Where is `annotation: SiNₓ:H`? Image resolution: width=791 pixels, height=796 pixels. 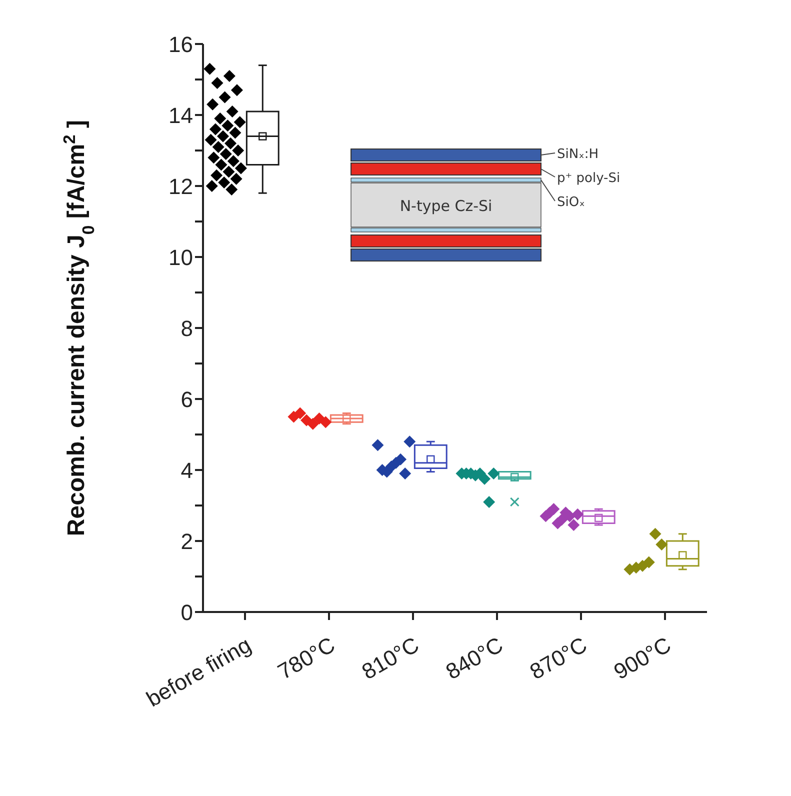
annotation: SiNₓ:H is located at coordinates (578, 154).